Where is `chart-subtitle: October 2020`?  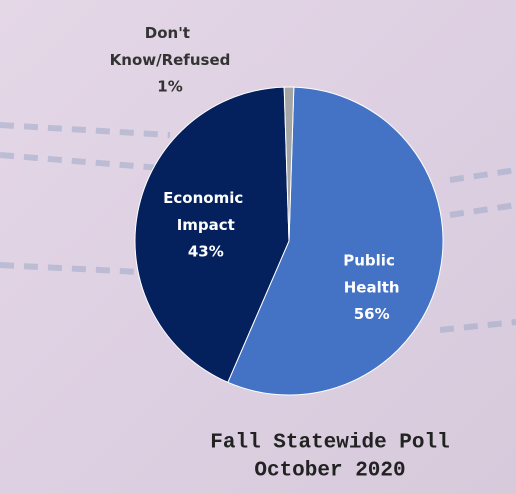
chart-subtitle: October 2020 is located at coordinates (329, 471).